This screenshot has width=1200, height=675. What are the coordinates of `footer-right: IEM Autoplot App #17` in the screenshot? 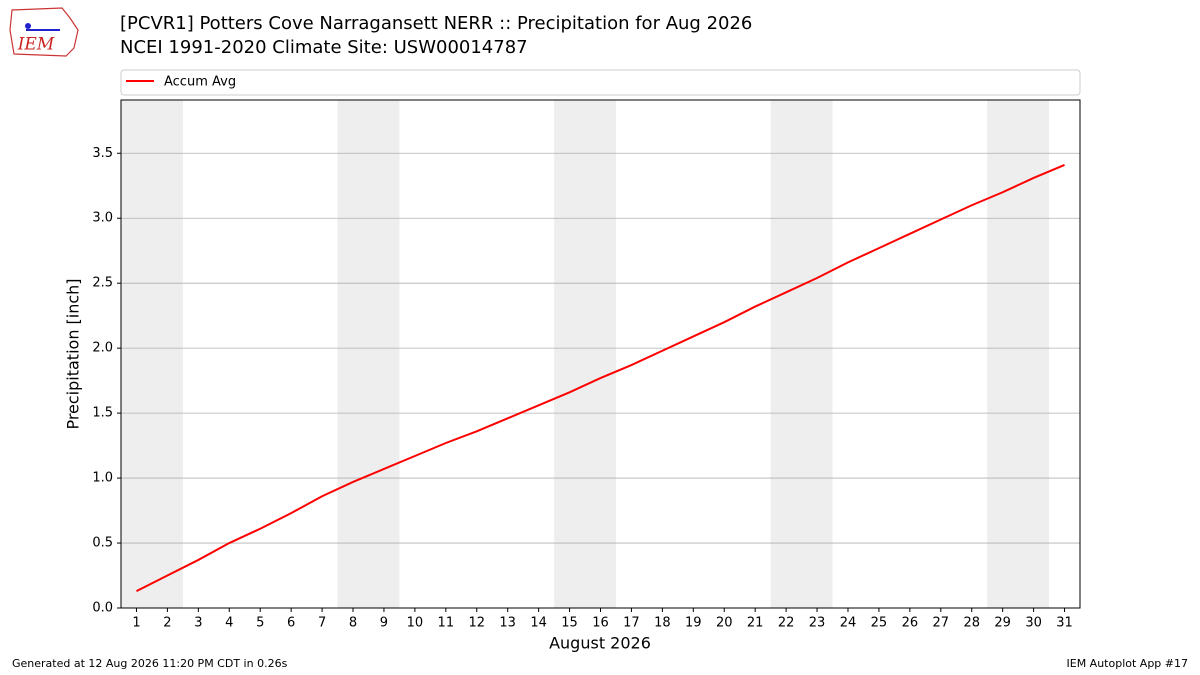 It's located at (1128, 663).